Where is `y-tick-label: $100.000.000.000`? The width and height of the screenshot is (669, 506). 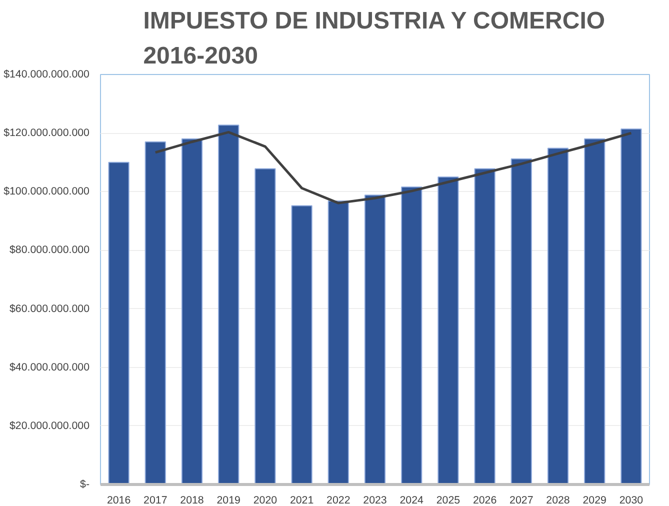
y-tick-label: $100.000.000.000 is located at coordinates (47, 192).